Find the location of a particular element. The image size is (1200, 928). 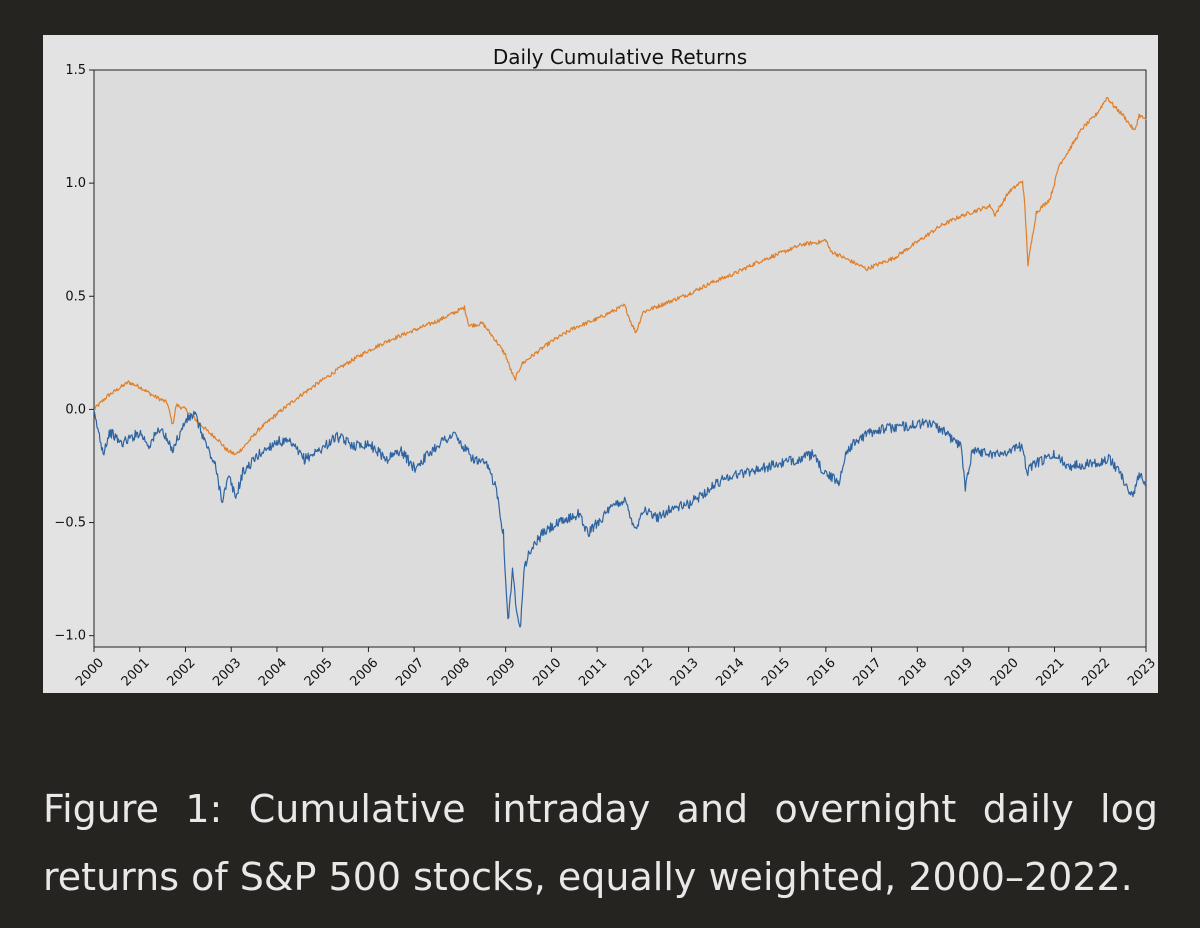

y-tick-label: −0.5 is located at coordinates (70, 523).